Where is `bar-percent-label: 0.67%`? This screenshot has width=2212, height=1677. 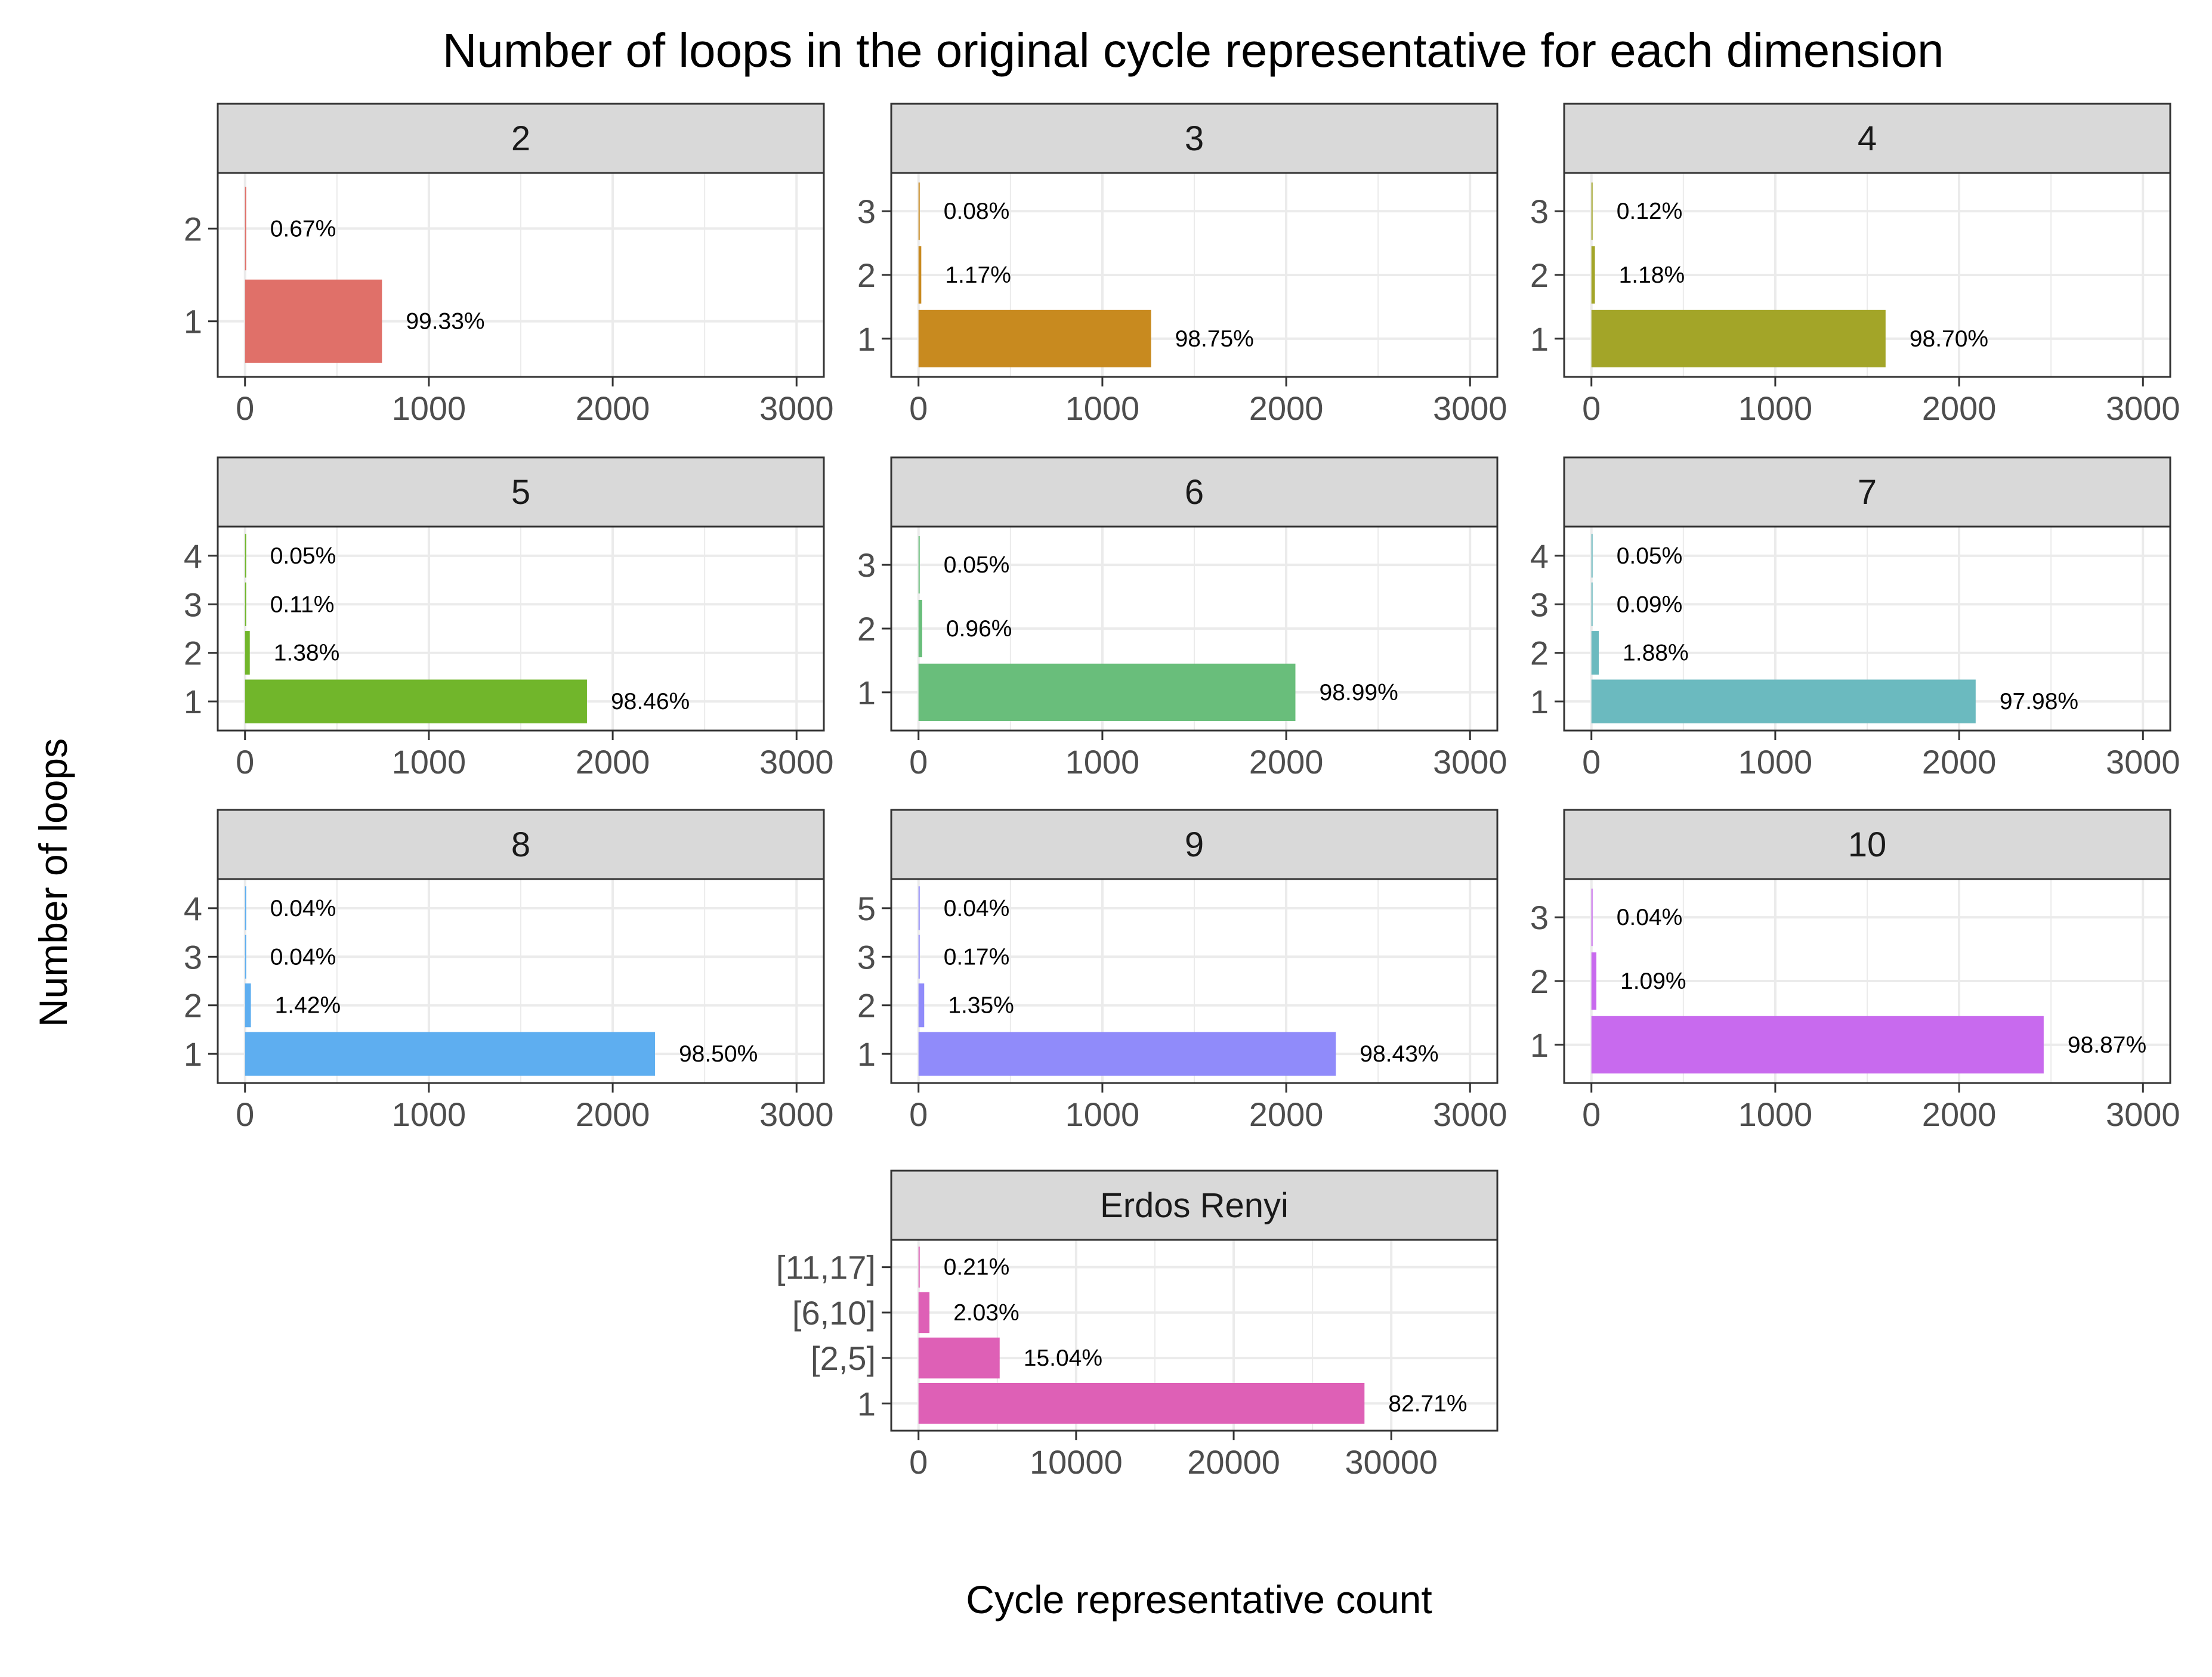 bar-percent-label: 0.67% is located at coordinates (303, 229).